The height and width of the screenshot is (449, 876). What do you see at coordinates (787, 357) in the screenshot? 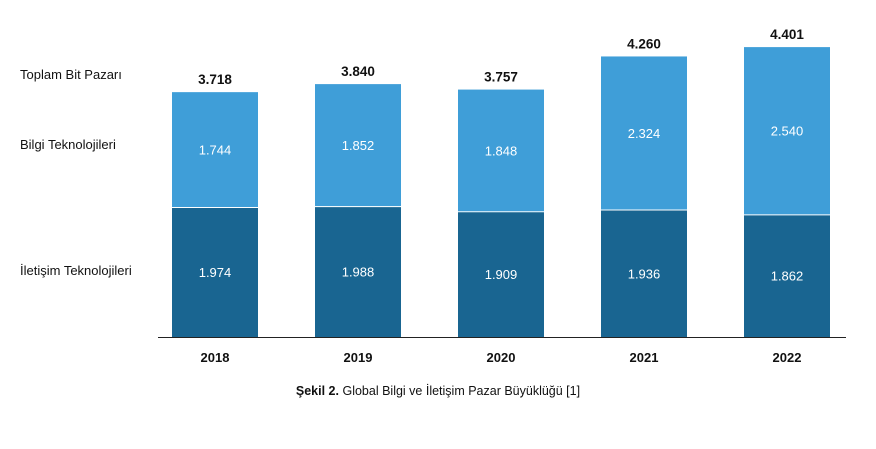
I see `x-tick-label-2022: 2022` at bounding box center [787, 357].